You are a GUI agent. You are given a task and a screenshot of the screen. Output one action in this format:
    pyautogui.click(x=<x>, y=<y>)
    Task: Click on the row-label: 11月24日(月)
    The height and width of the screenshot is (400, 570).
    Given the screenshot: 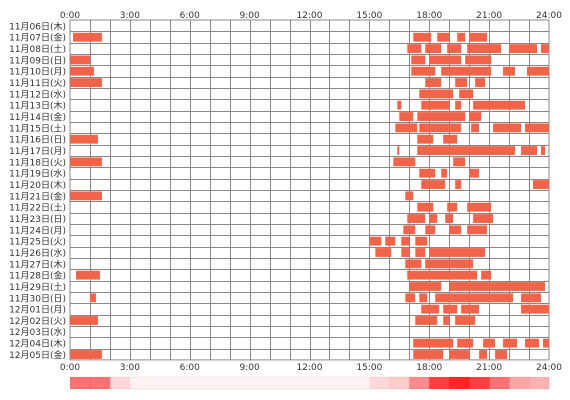 What is the action you would take?
    pyautogui.click(x=37, y=230)
    